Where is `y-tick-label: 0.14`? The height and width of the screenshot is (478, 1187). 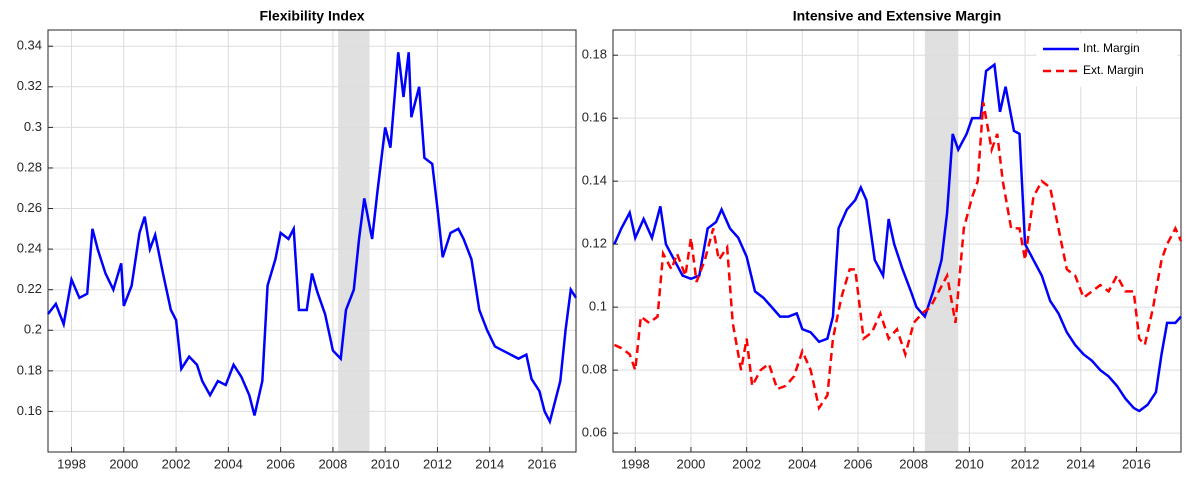 y-tick-label: 0.14 is located at coordinates (594, 180).